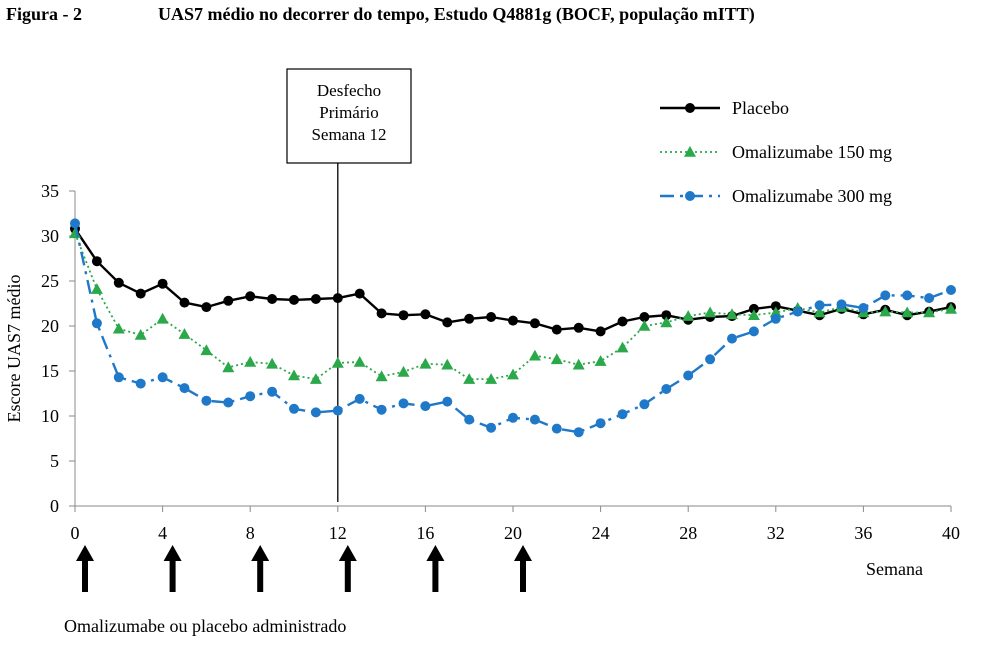 The width and height of the screenshot is (990, 649). Describe the element at coordinates (50, 236) in the screenshot. I see `y-tick-label: 30` at that location.